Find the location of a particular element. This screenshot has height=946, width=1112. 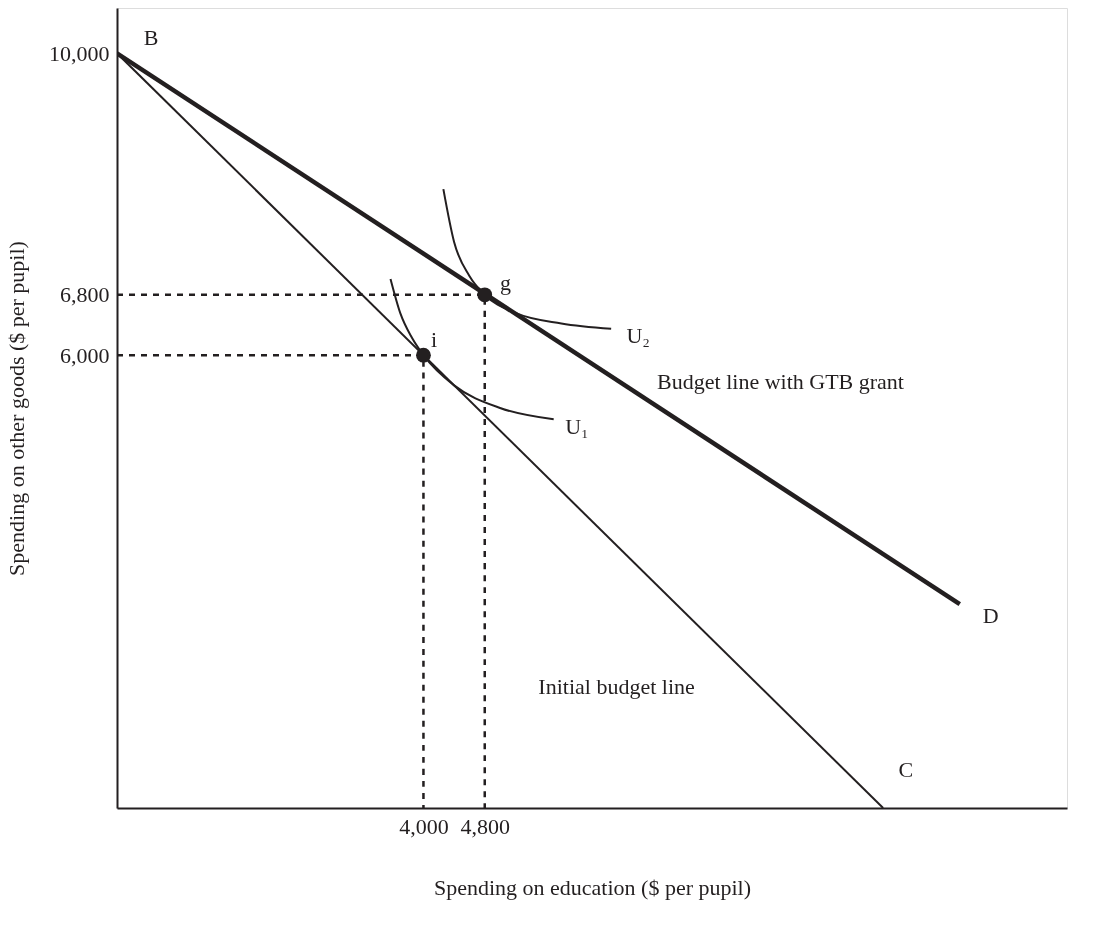

y-axis-title: Spending on other goods ($ per pupil) is located at coordinates (16, 408).